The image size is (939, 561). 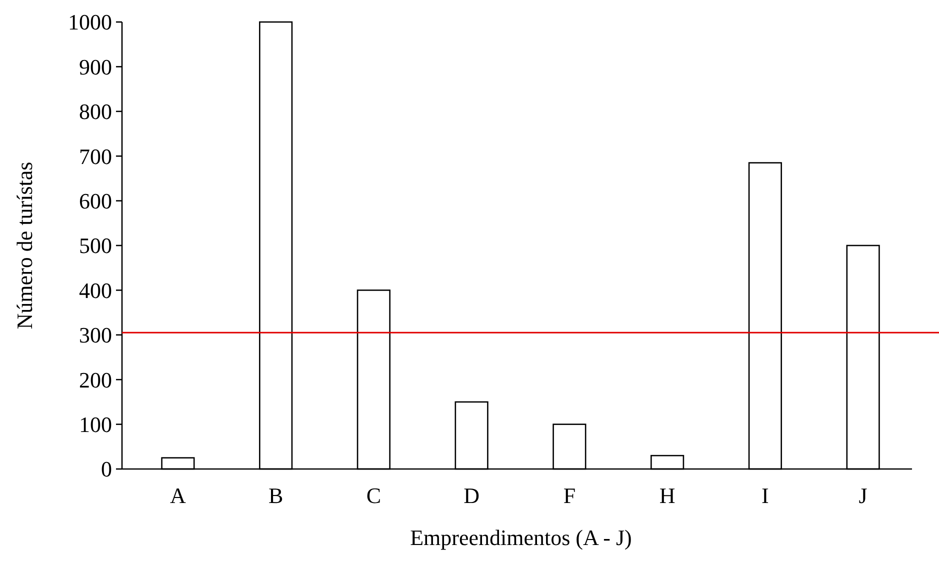 I want to click on x-axis-title: Empreendimentos (A - J), so click(x=521, y=537).